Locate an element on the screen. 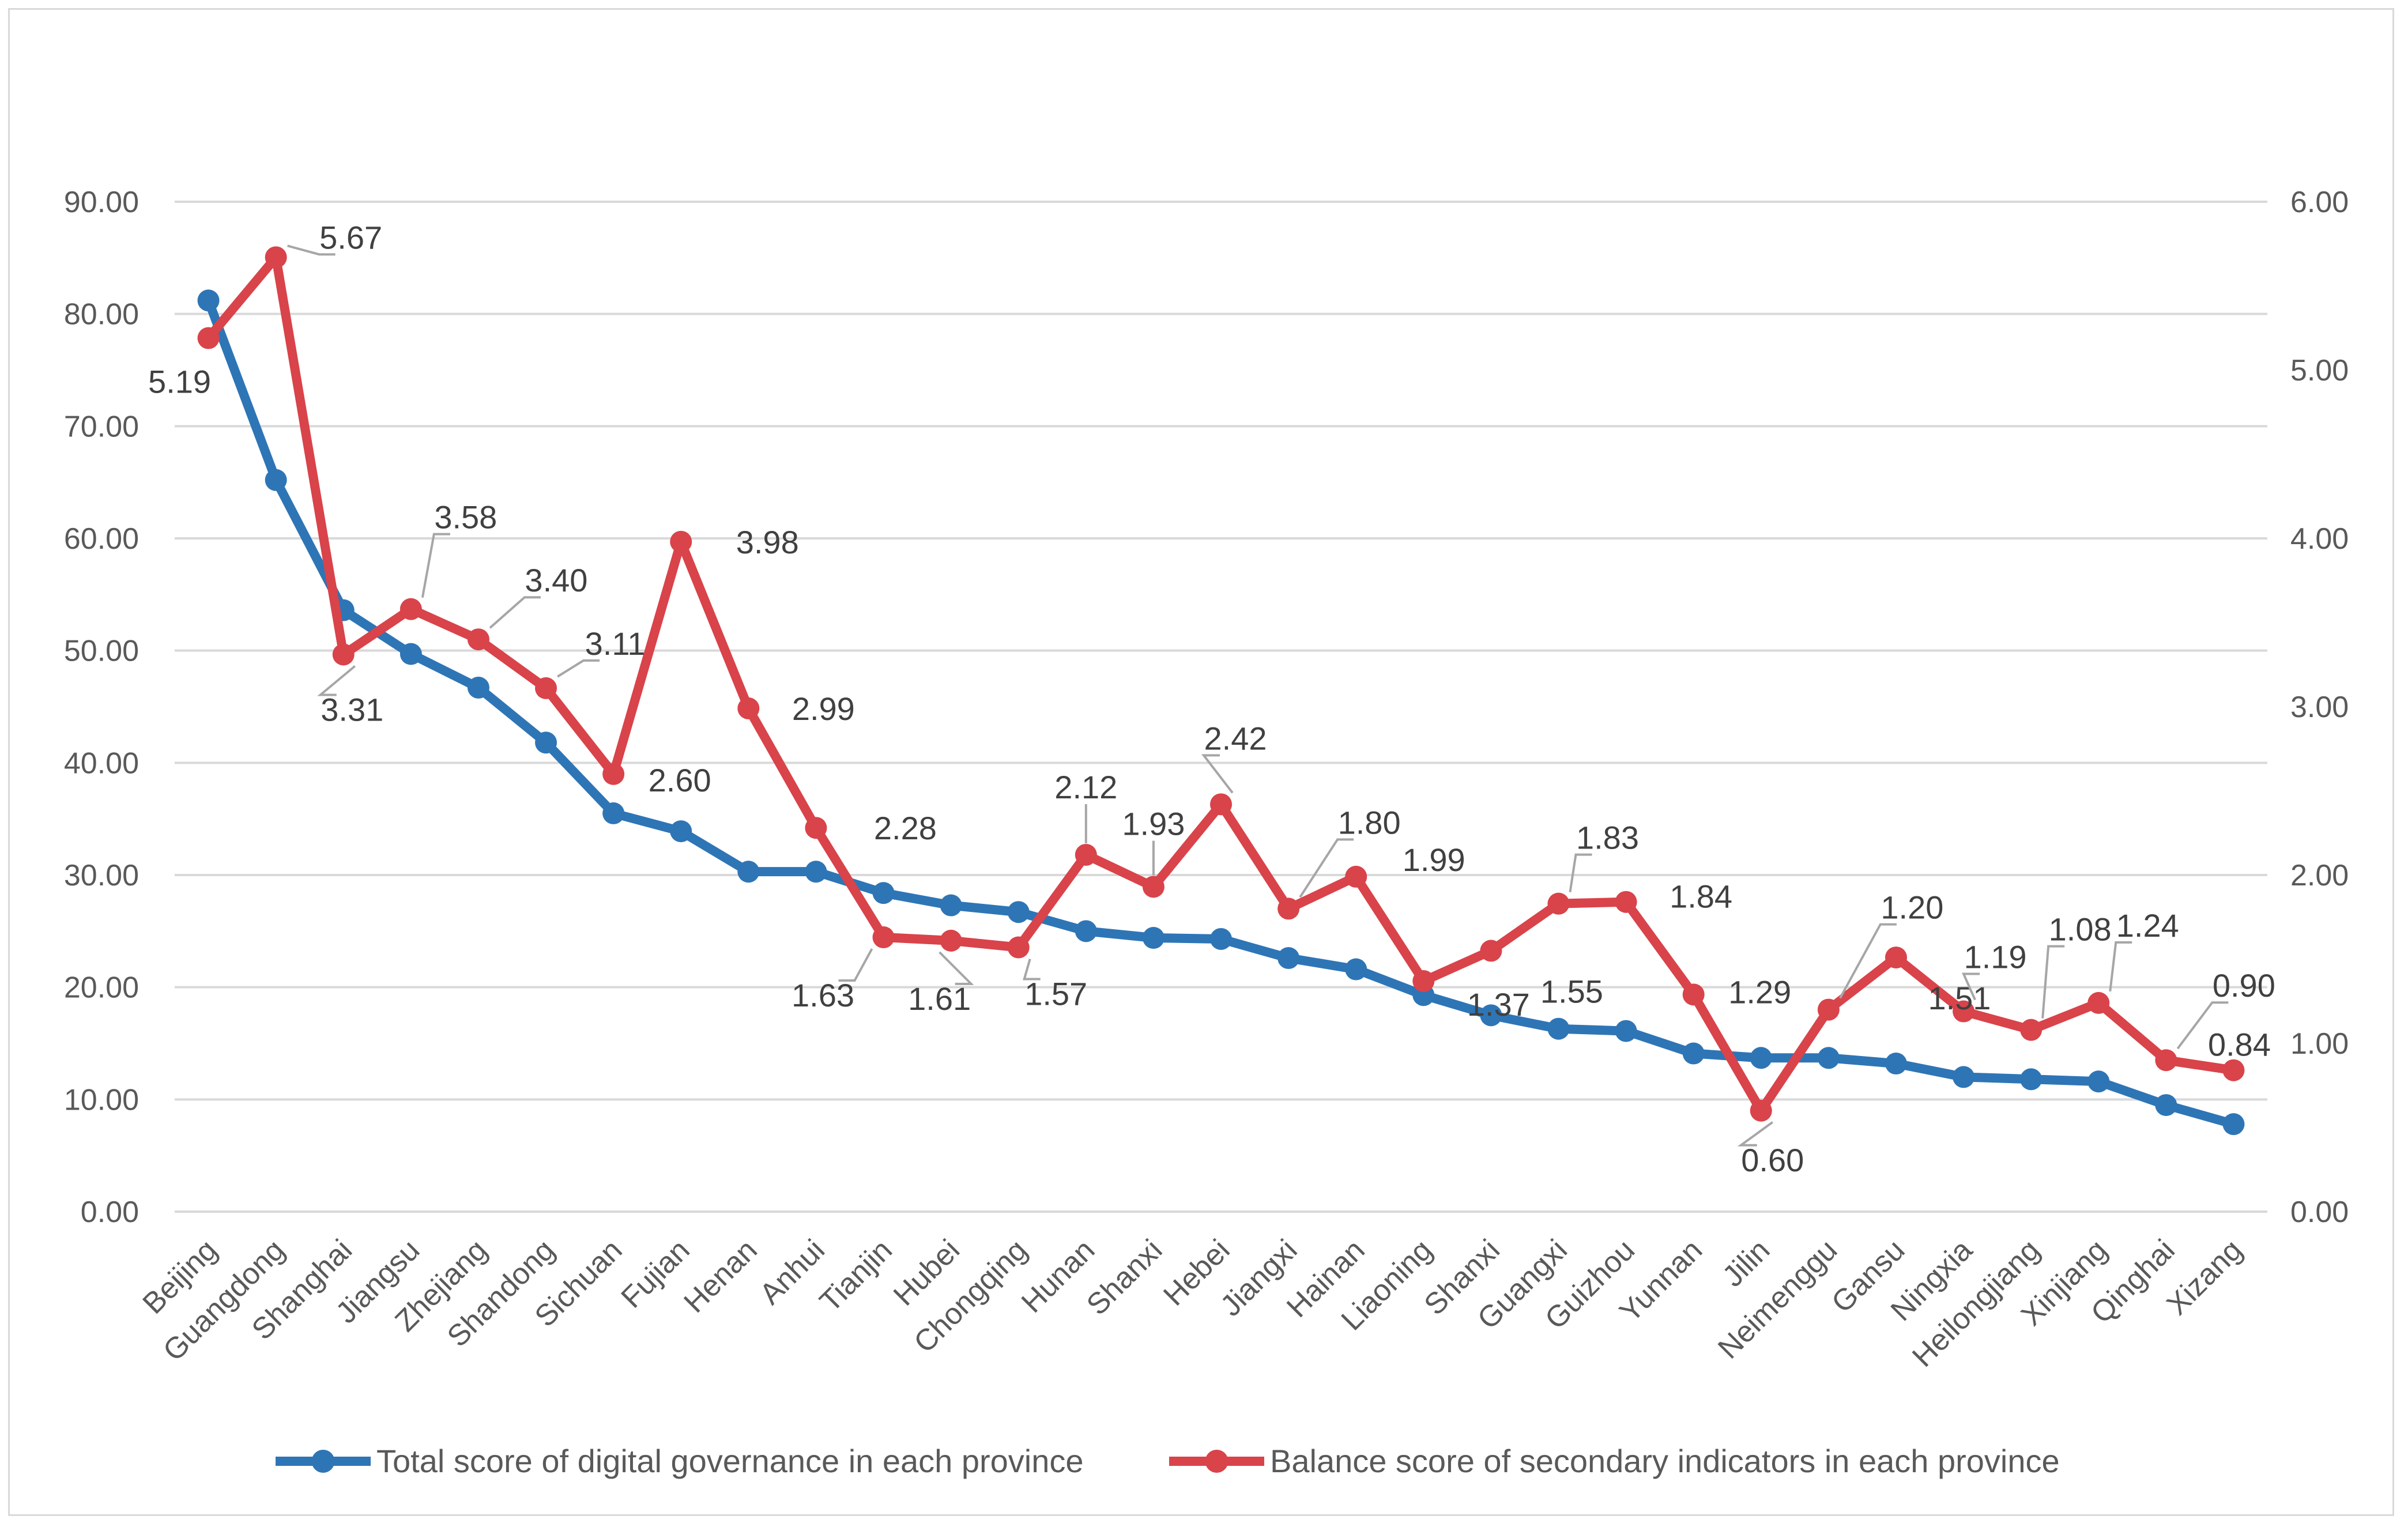  x-tick-label: Henan is located at coordinates (720, 1276).